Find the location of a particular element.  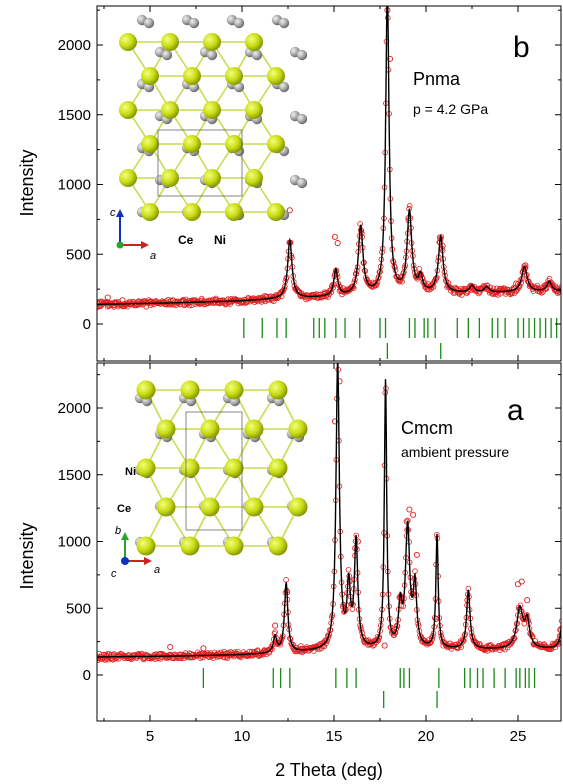

crystal-structure-inset-bottom: Ni Ce b c a is located at coordinates (209, 480).